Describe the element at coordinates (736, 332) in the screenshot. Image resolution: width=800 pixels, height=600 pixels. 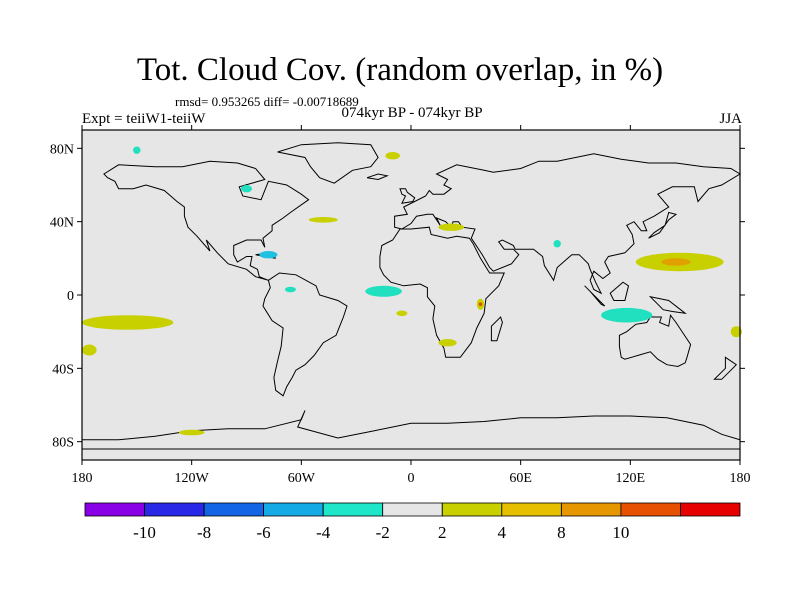
I see `patch-australia-positive` at that location.